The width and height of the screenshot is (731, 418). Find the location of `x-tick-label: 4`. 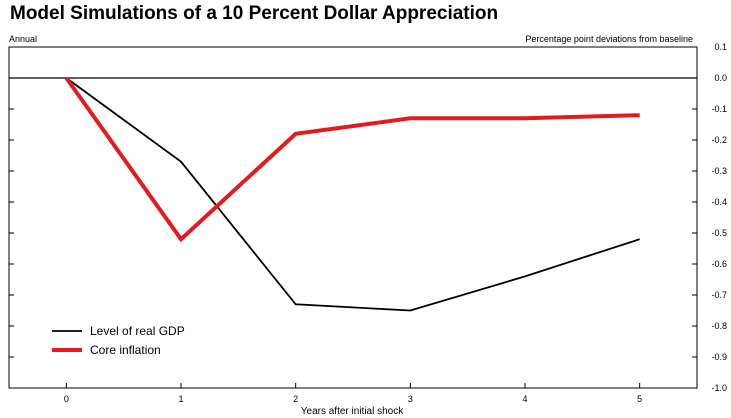

x-tick-label: 4 is located at coordinates (524, 399).